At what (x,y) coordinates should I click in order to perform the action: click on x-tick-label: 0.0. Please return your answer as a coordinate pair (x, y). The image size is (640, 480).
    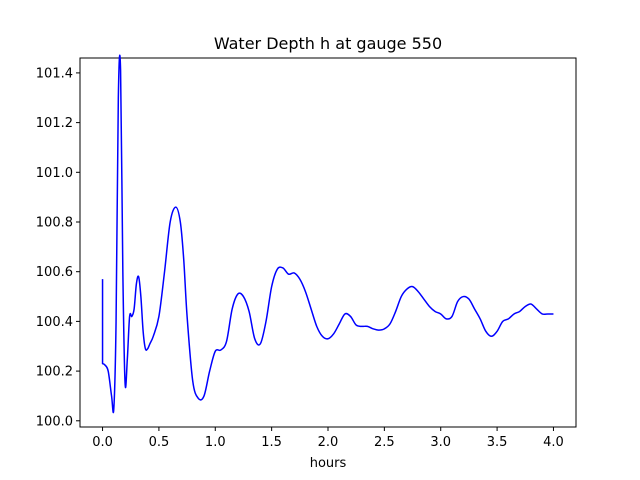
    Looking at the image, I should click on (102, 442).